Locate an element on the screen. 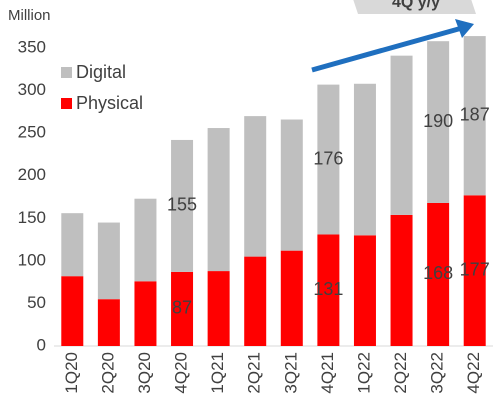 This screenshot has height=412, width=493. x-tick-label: 1Q21 is located at coordinates (217, 373).